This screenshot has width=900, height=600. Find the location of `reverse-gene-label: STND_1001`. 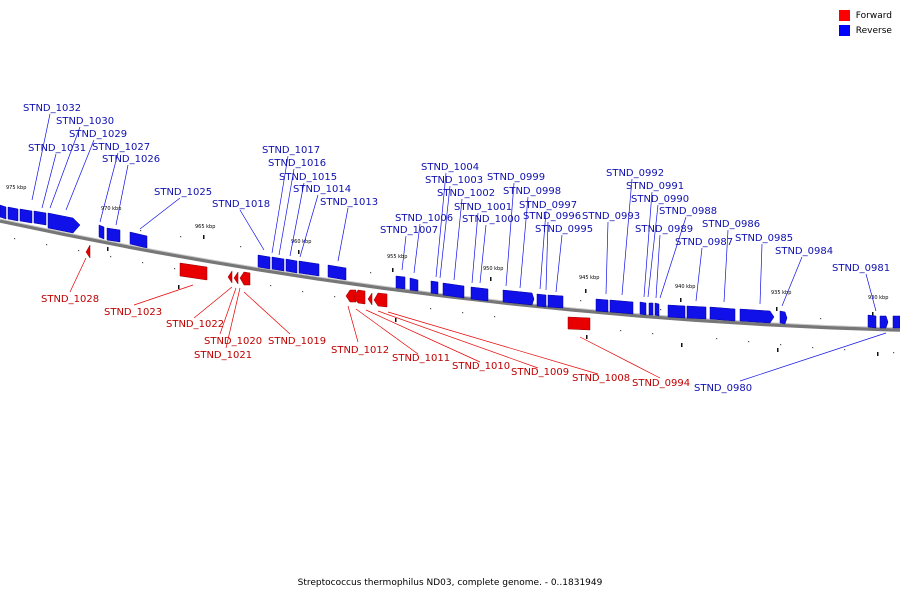

reverse-gene-label: STND_1001 is located at coordinates (483, 207).